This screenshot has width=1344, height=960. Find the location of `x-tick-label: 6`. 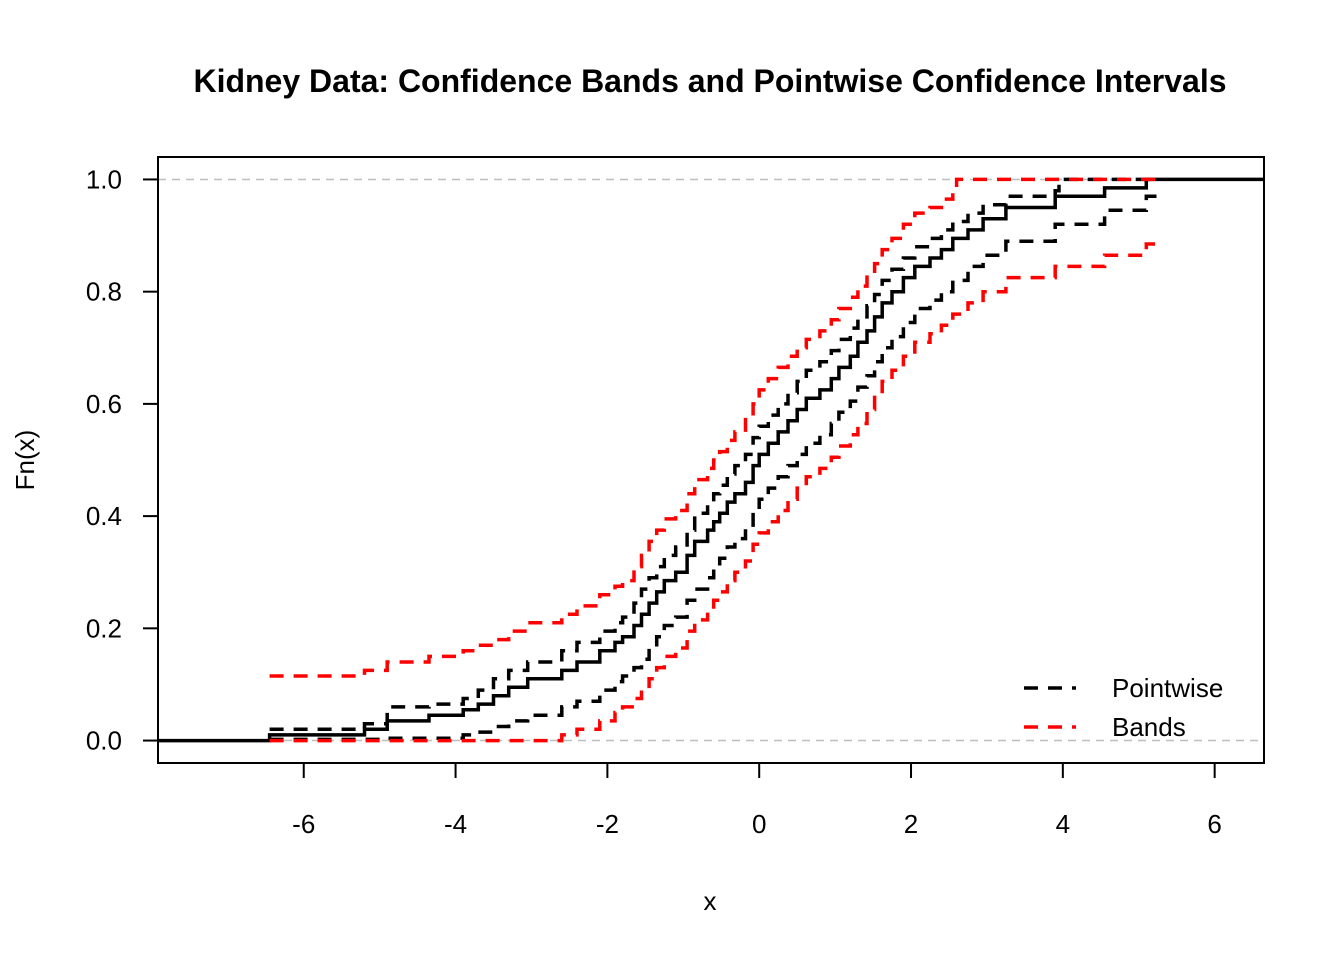

x-tick-label: 6 is located at coordinates (1214, 824).